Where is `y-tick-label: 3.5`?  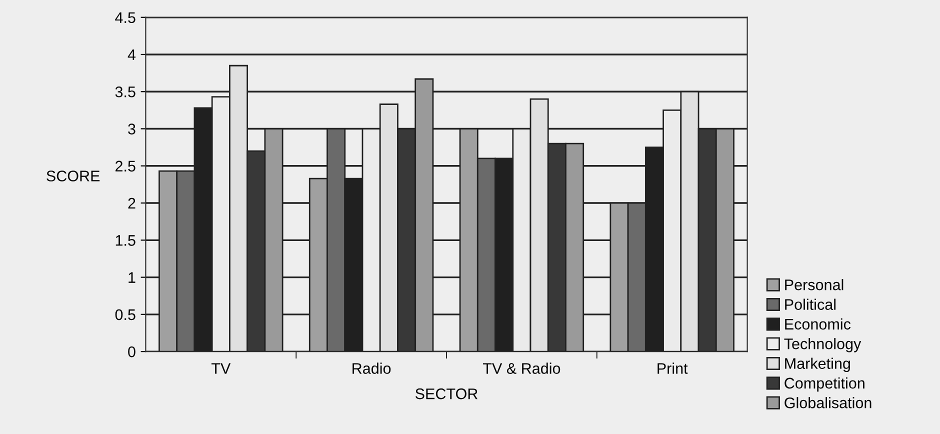 y-tick-label: 3.5 is located at coordinates (125, 92).